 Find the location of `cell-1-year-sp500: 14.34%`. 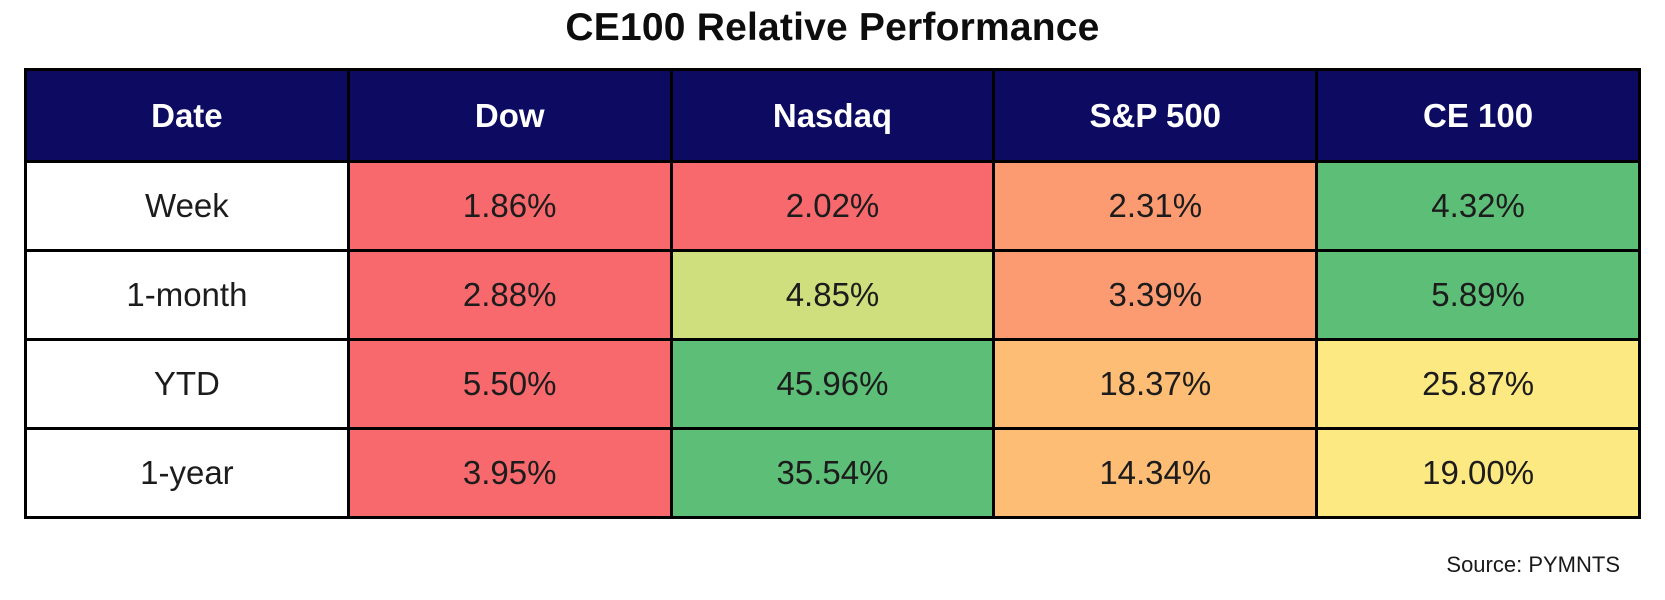

cell-1-year-sp500: 14.34% is located at coordinates (1155, 473).